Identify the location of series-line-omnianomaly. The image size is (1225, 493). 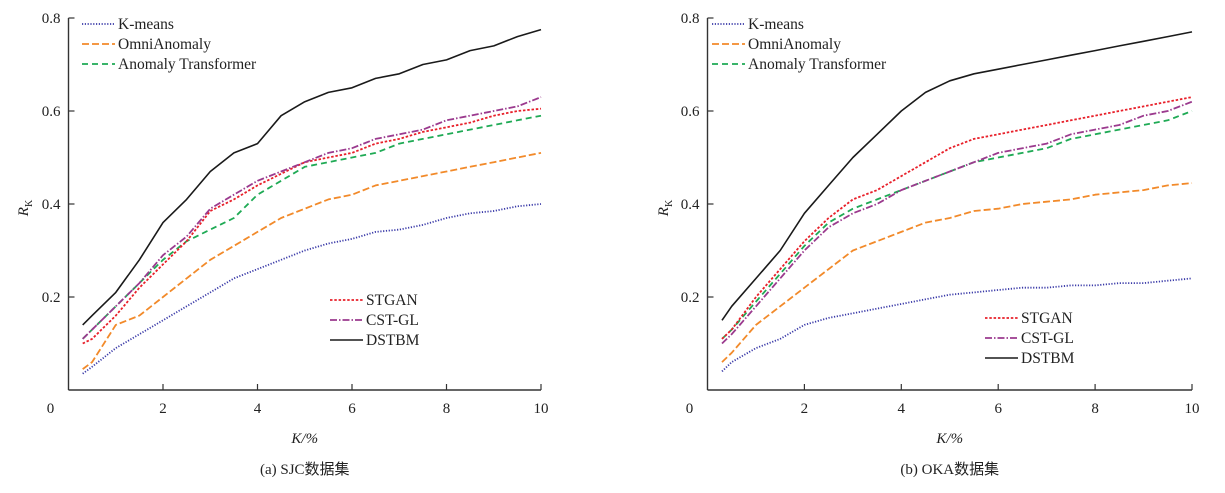
(957, 272).